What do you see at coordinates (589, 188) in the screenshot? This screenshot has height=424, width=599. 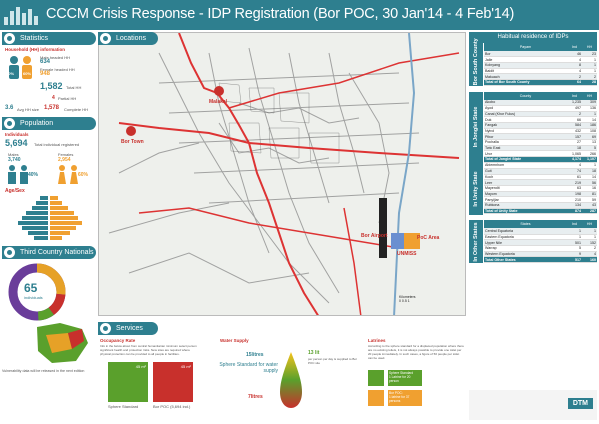 I see `table-cell: 16` at bounding box center [589, 188].